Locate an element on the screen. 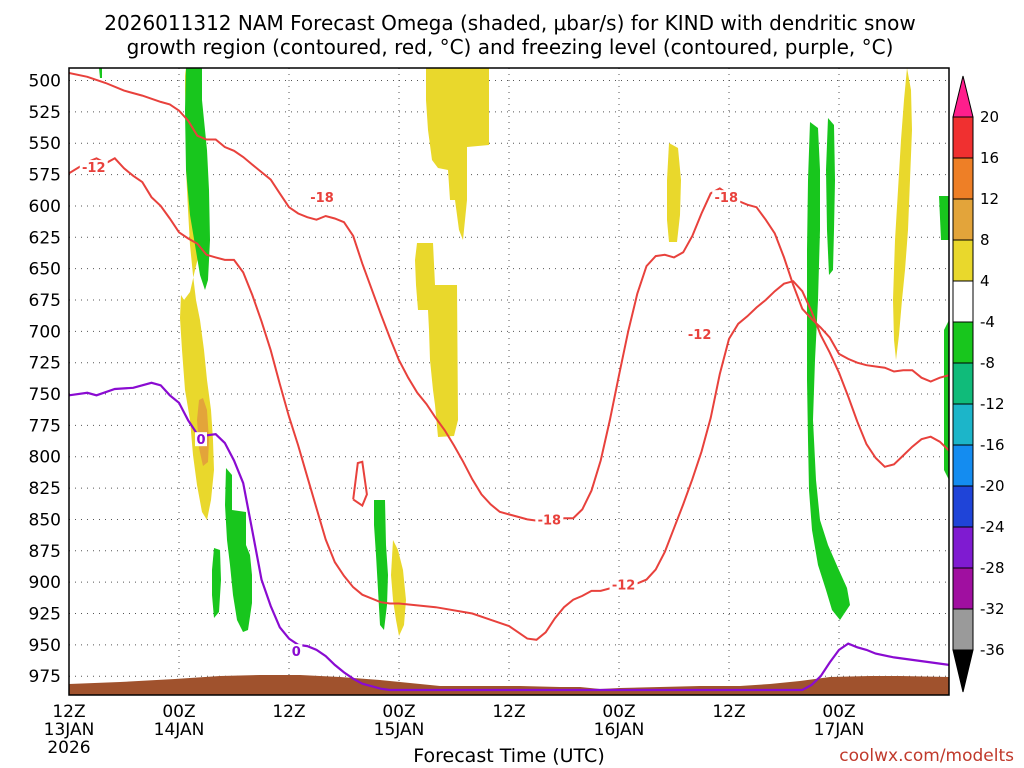  pressure-tick-label: 675 is located at coordinates (45, 301).